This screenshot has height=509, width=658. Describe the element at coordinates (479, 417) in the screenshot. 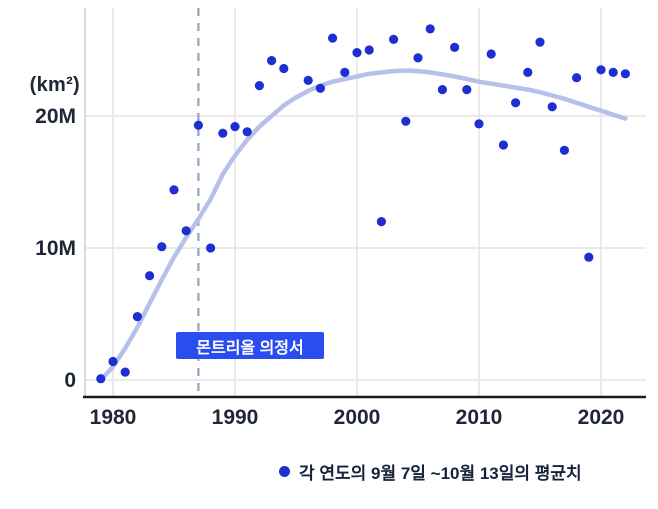

I see `x-tick-label: 2010` at that location.